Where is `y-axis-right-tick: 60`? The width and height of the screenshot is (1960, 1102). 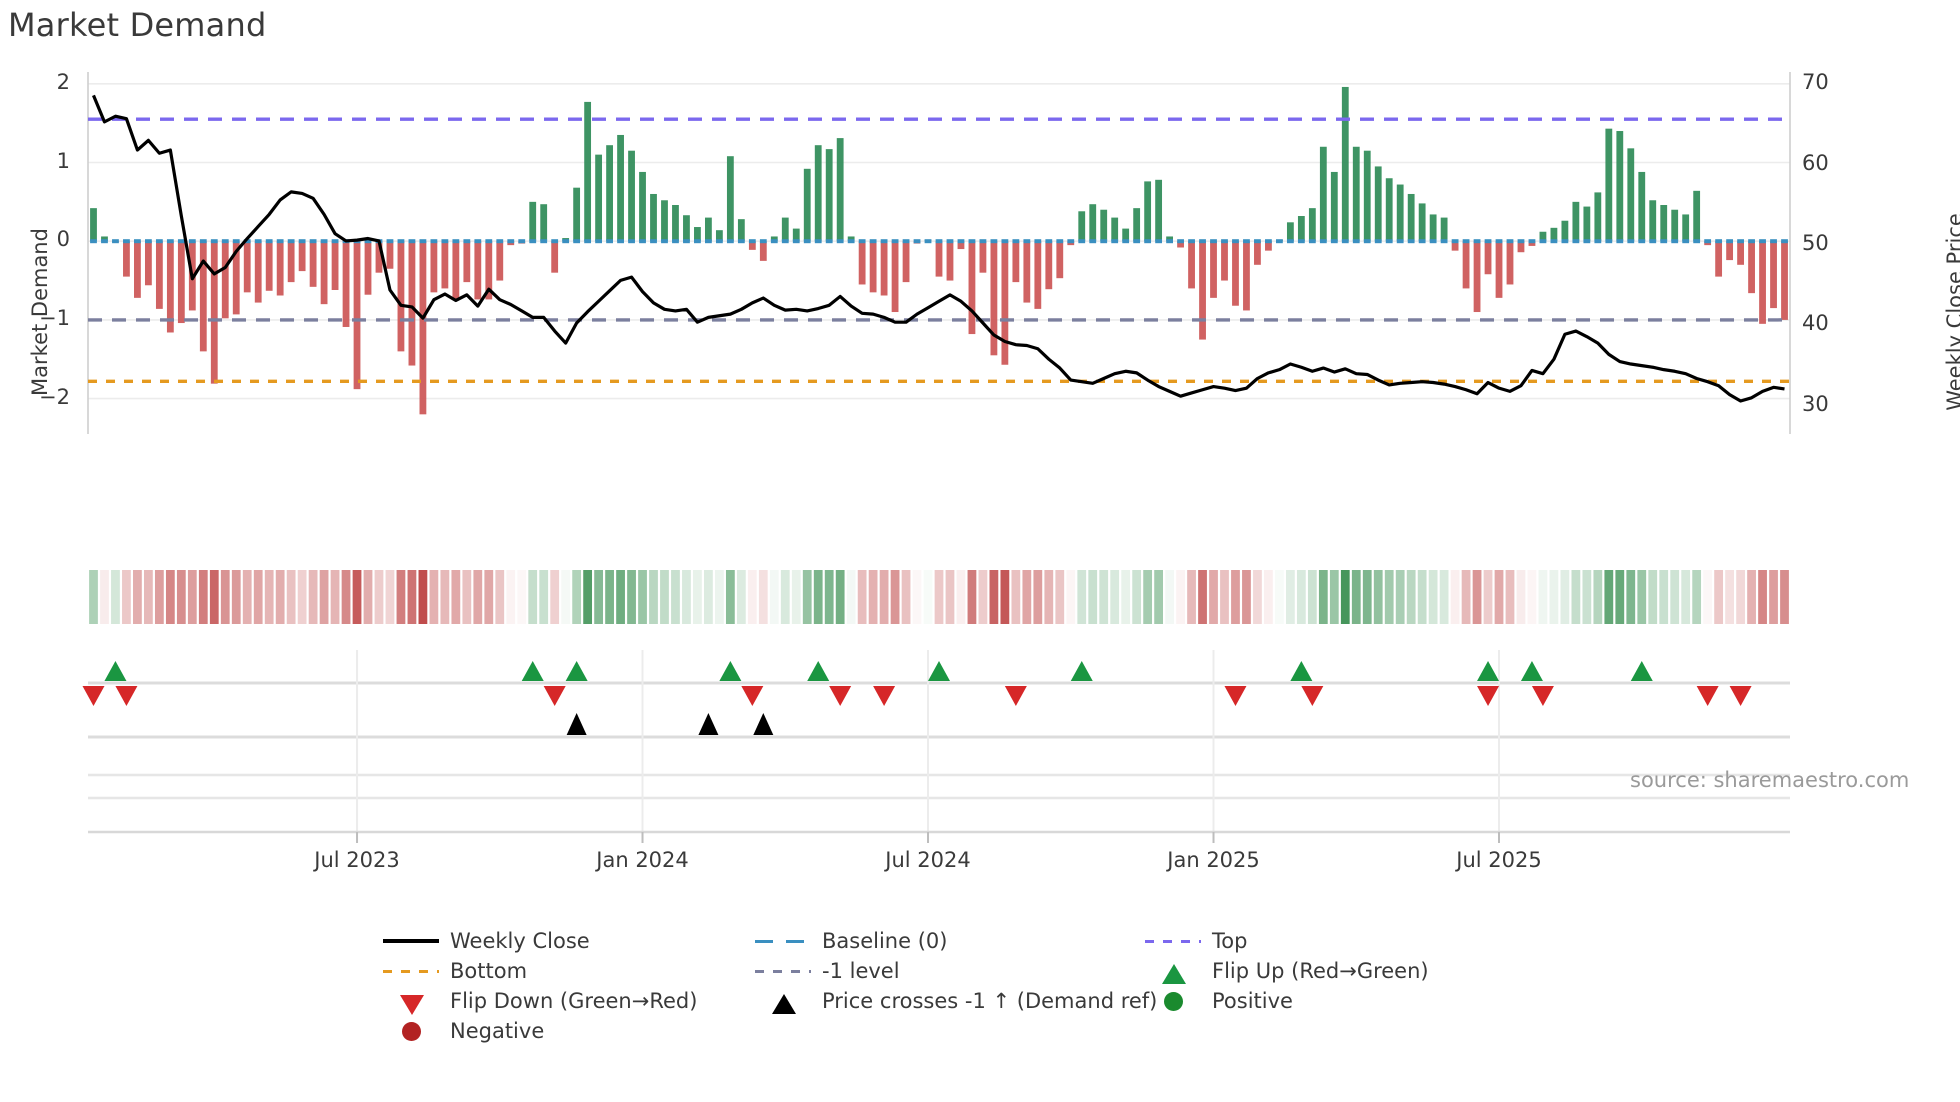 y-axis-right-tick: 60 is located at coordinates (1815, 162).